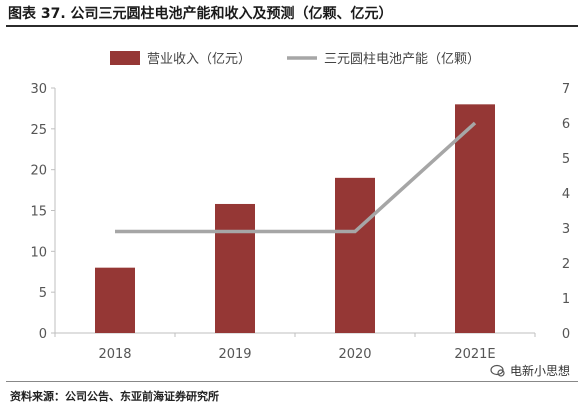 The image size is (584, 411). Describe the element at coordinates (566, 159) in the screenshot. I see `y-right-tick-label: 5` at that location.